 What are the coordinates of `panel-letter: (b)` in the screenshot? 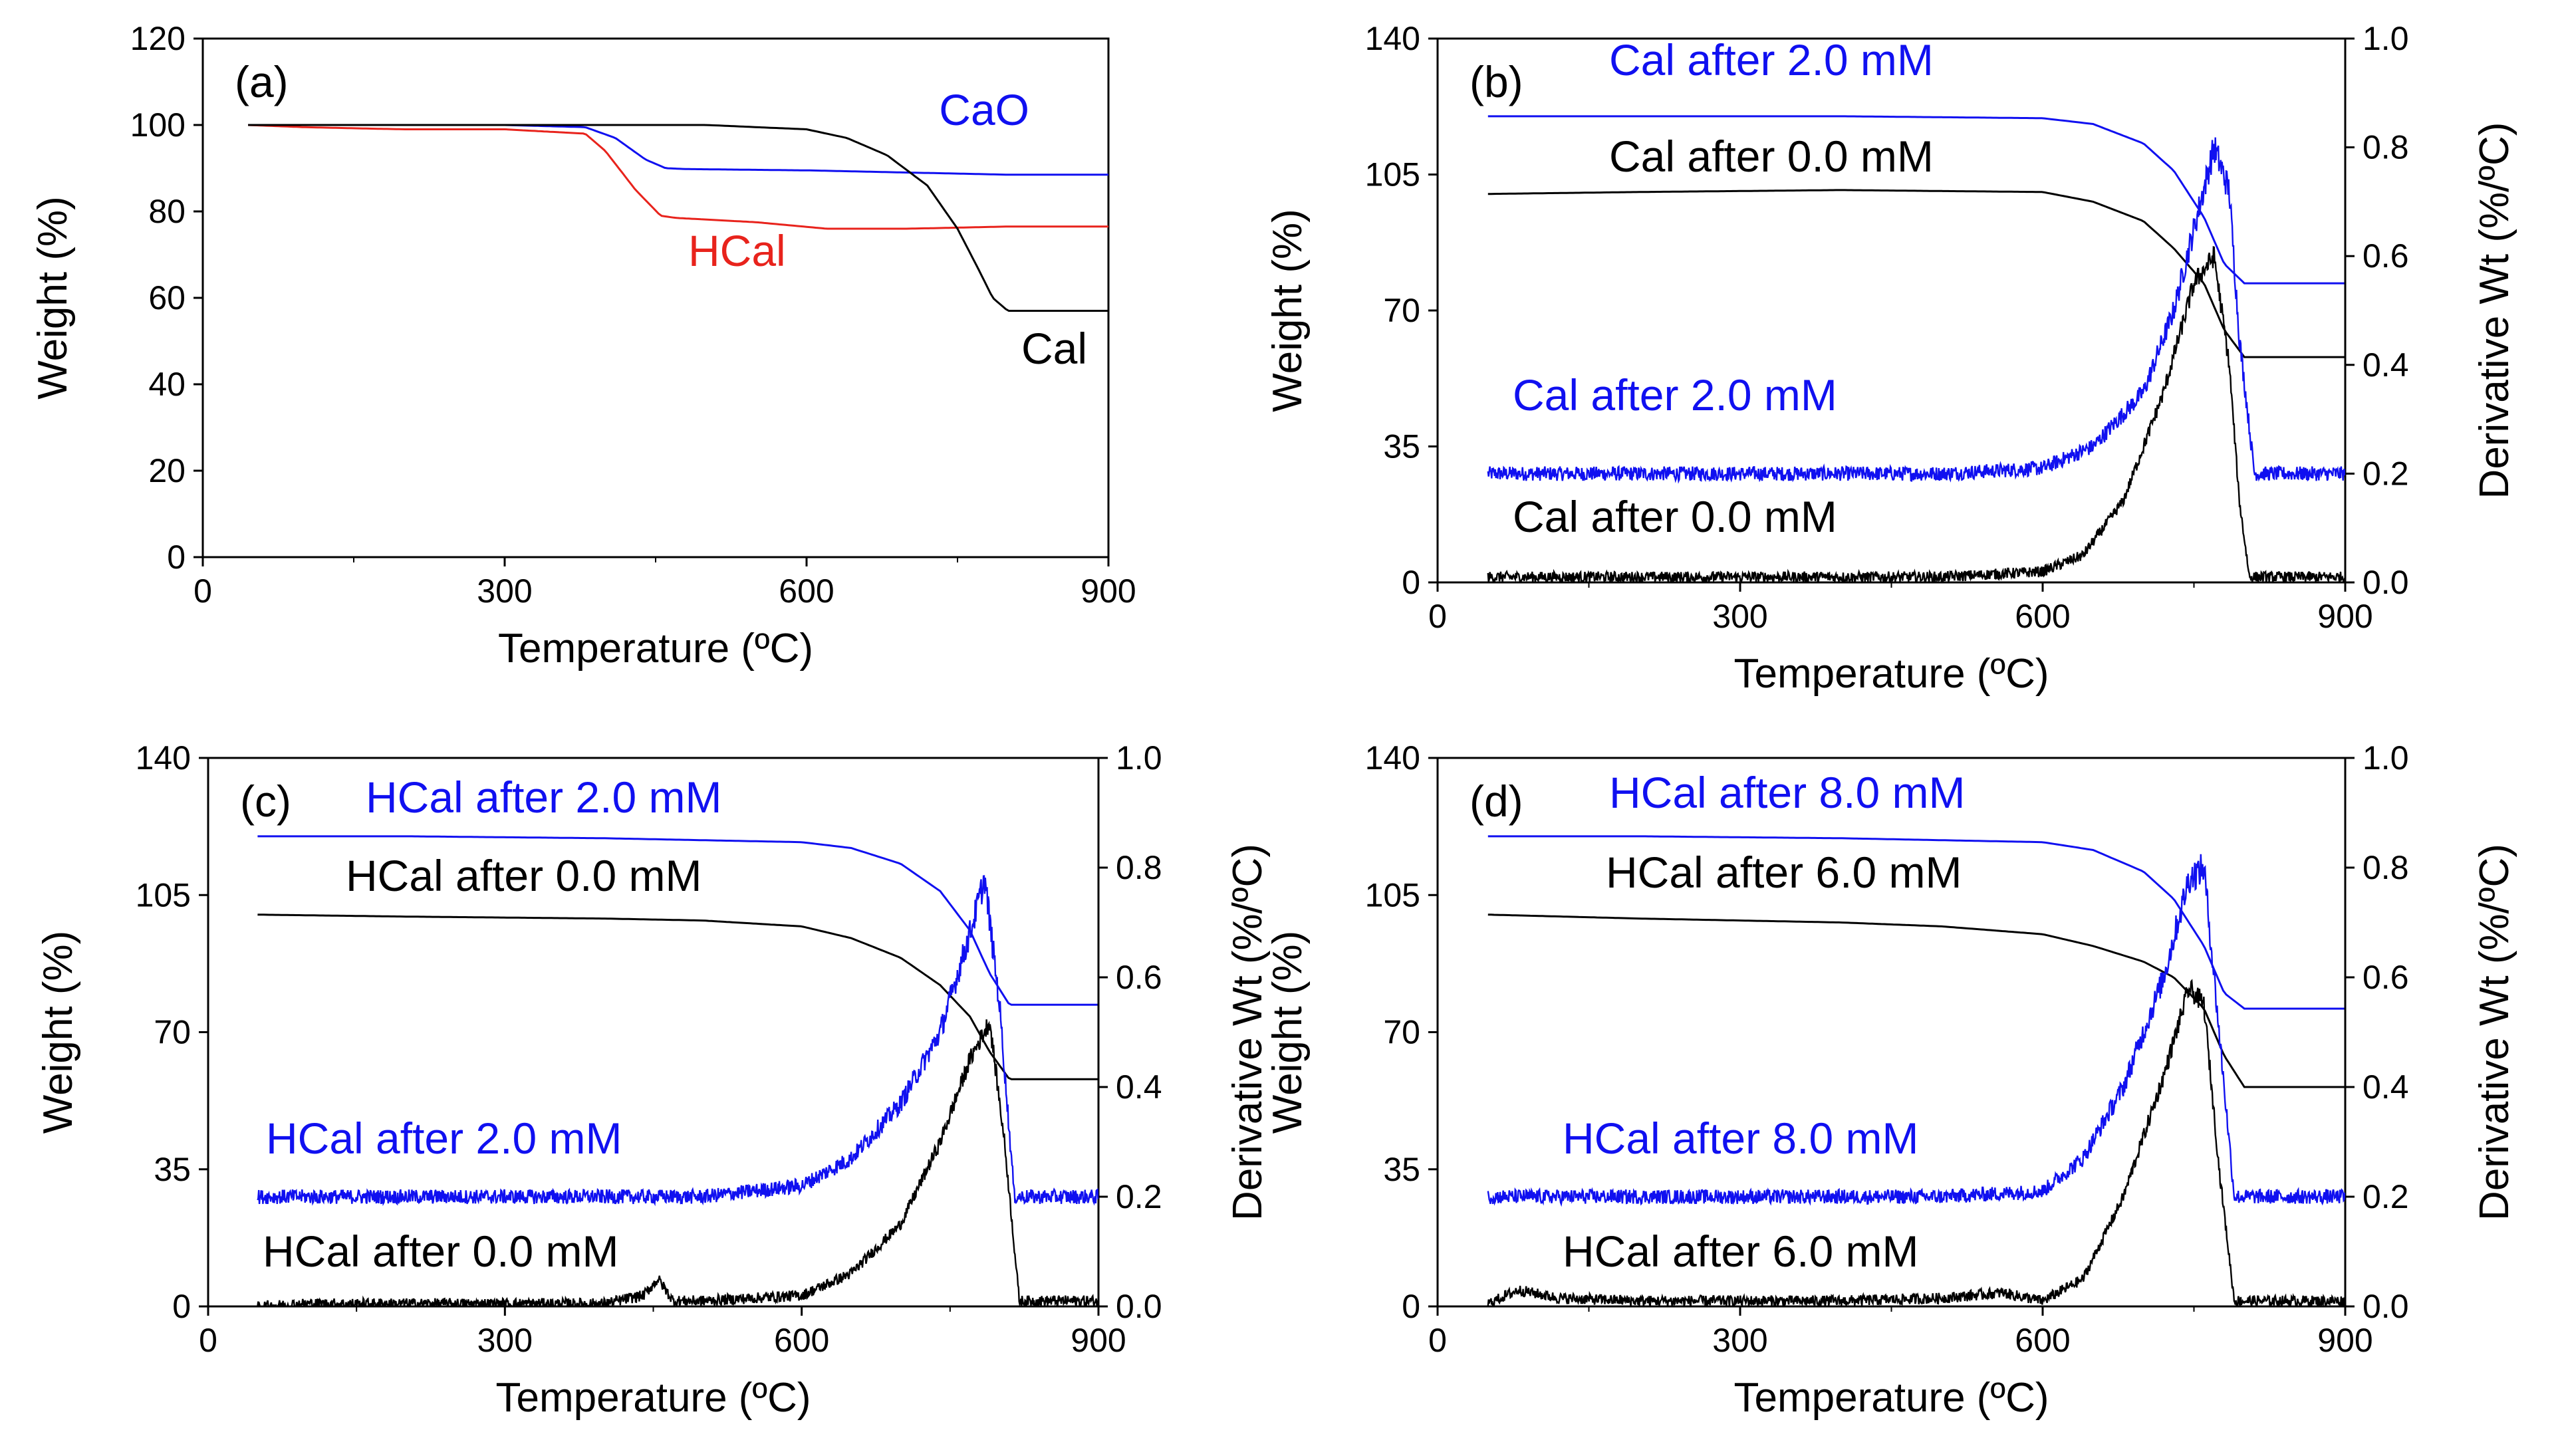 It's located at (1496, 81).